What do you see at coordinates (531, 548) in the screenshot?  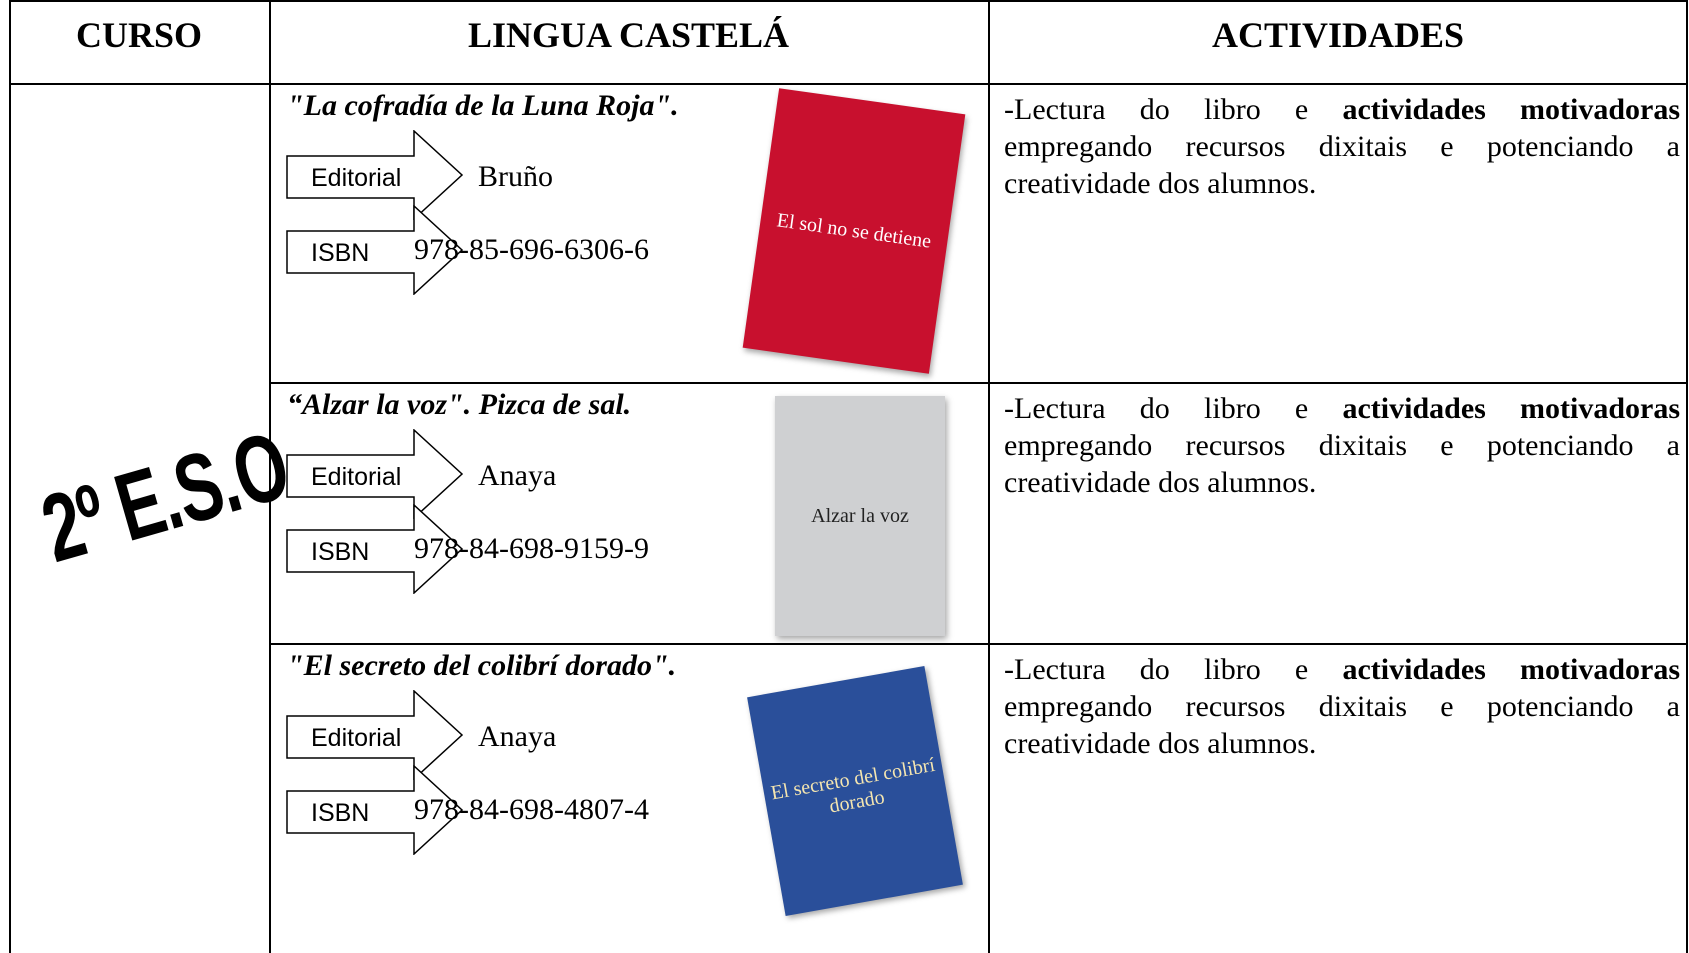 I see `isbn: 978-84-698-9159-9` at bounding box center [531, 548].